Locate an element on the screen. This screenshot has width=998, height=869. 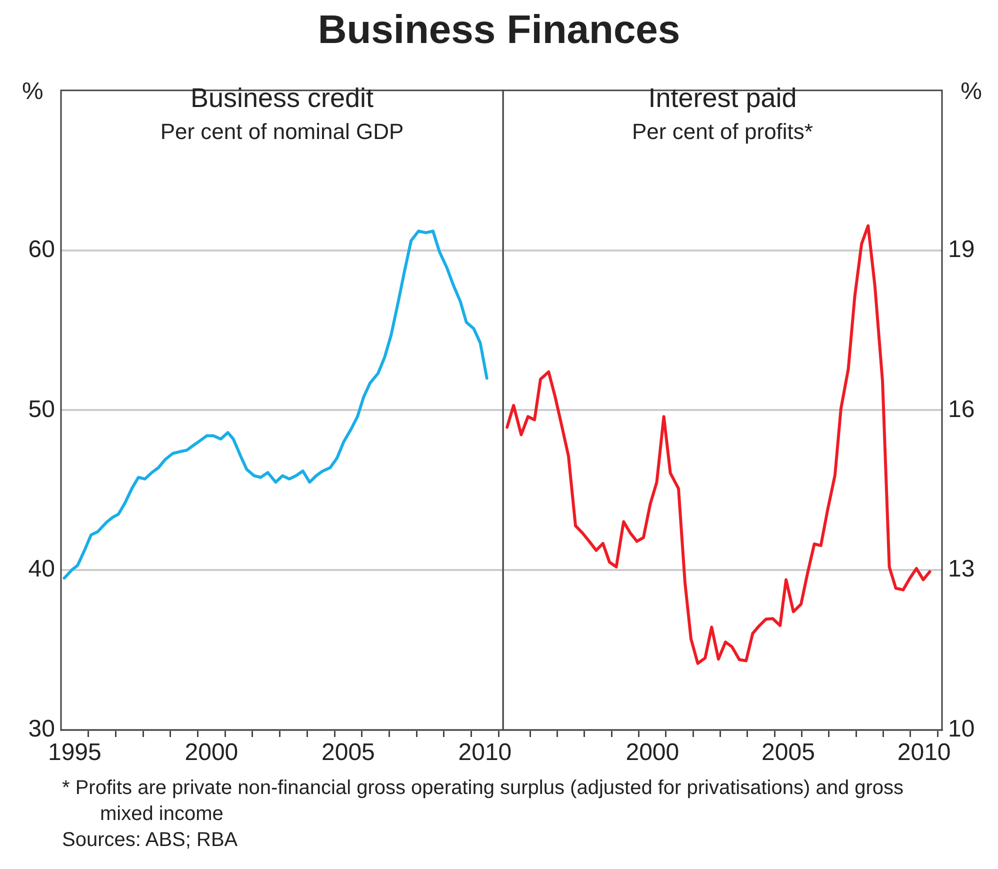
y-tick-label: 16 is located at coordinates (961, 409).